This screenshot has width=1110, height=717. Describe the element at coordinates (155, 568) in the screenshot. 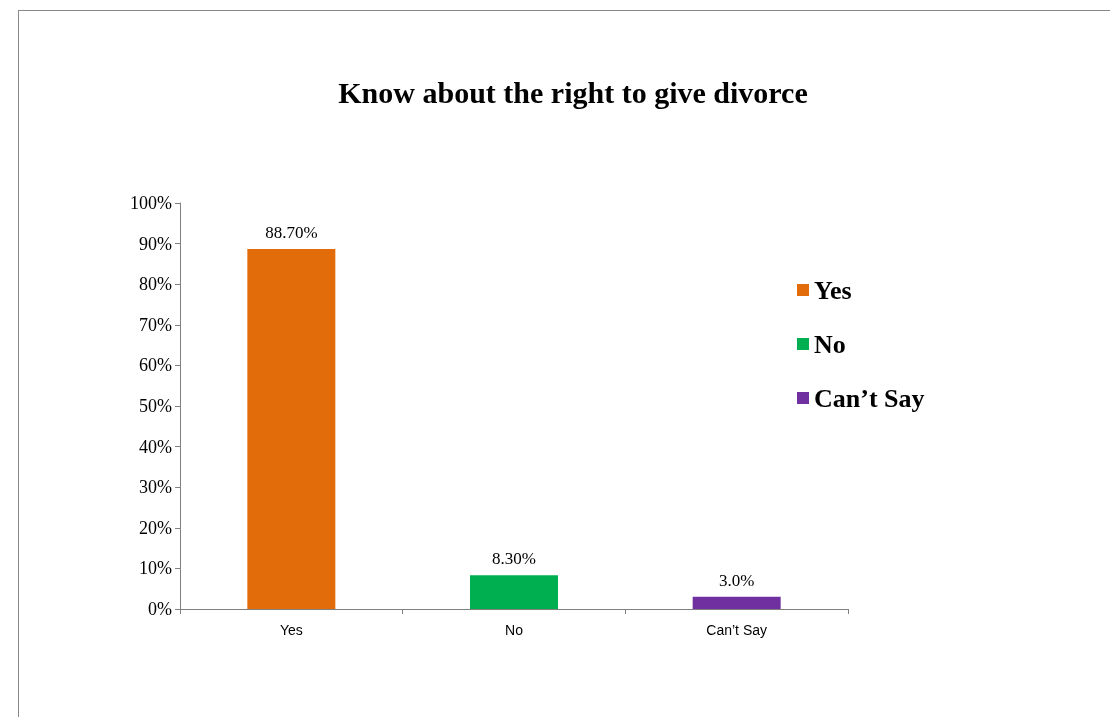

I see `y-tick-label: 10%` at that location.